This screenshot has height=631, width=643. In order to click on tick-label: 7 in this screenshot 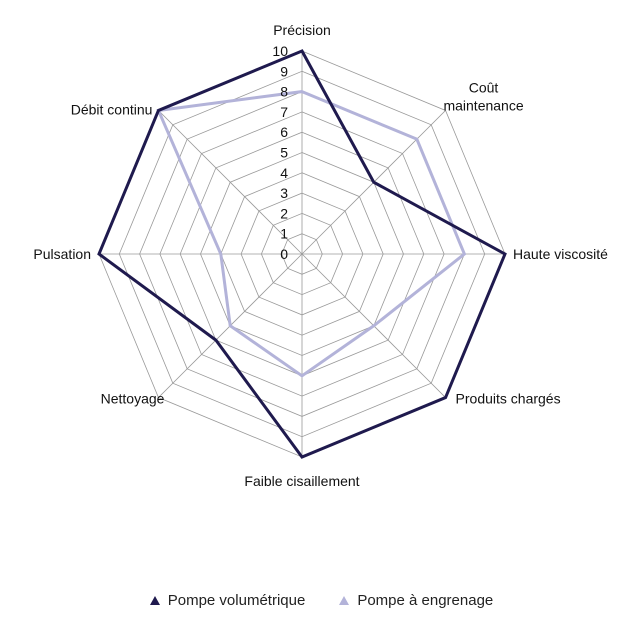, I will do `click(284, 112)`.